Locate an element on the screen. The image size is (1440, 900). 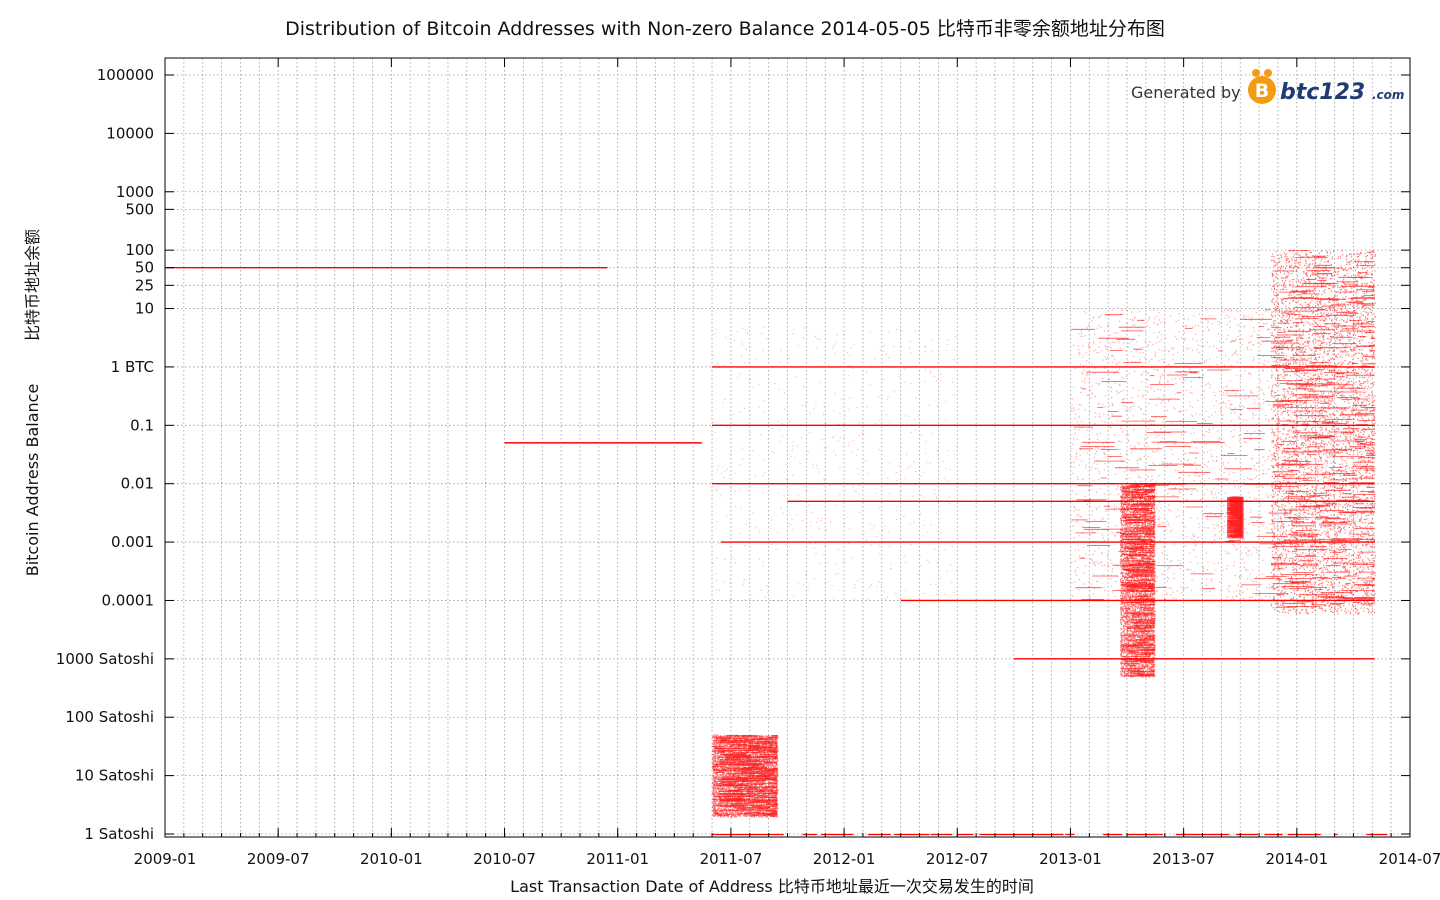
y-tick-label: 10 is located at coordinates (144, 309).